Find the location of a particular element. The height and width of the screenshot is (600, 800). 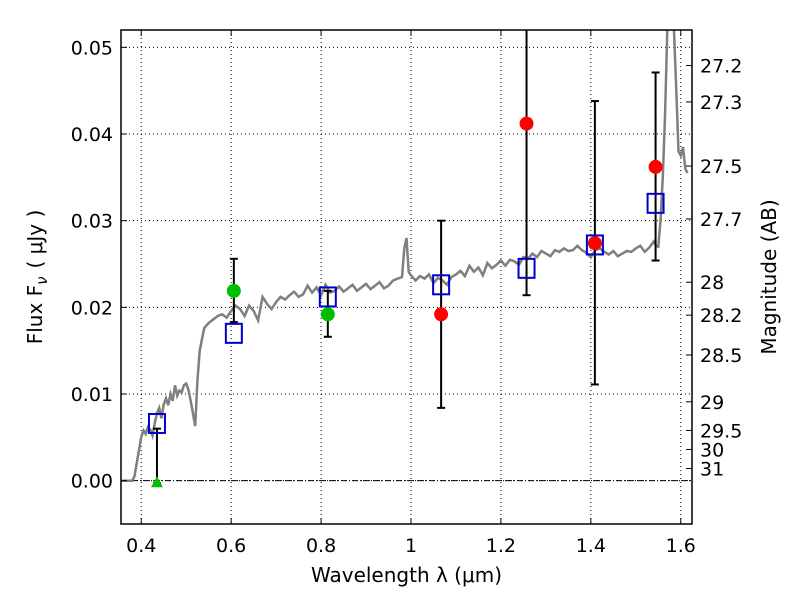

x-tick-label: 0.6 is located at coordinates (231, 546).